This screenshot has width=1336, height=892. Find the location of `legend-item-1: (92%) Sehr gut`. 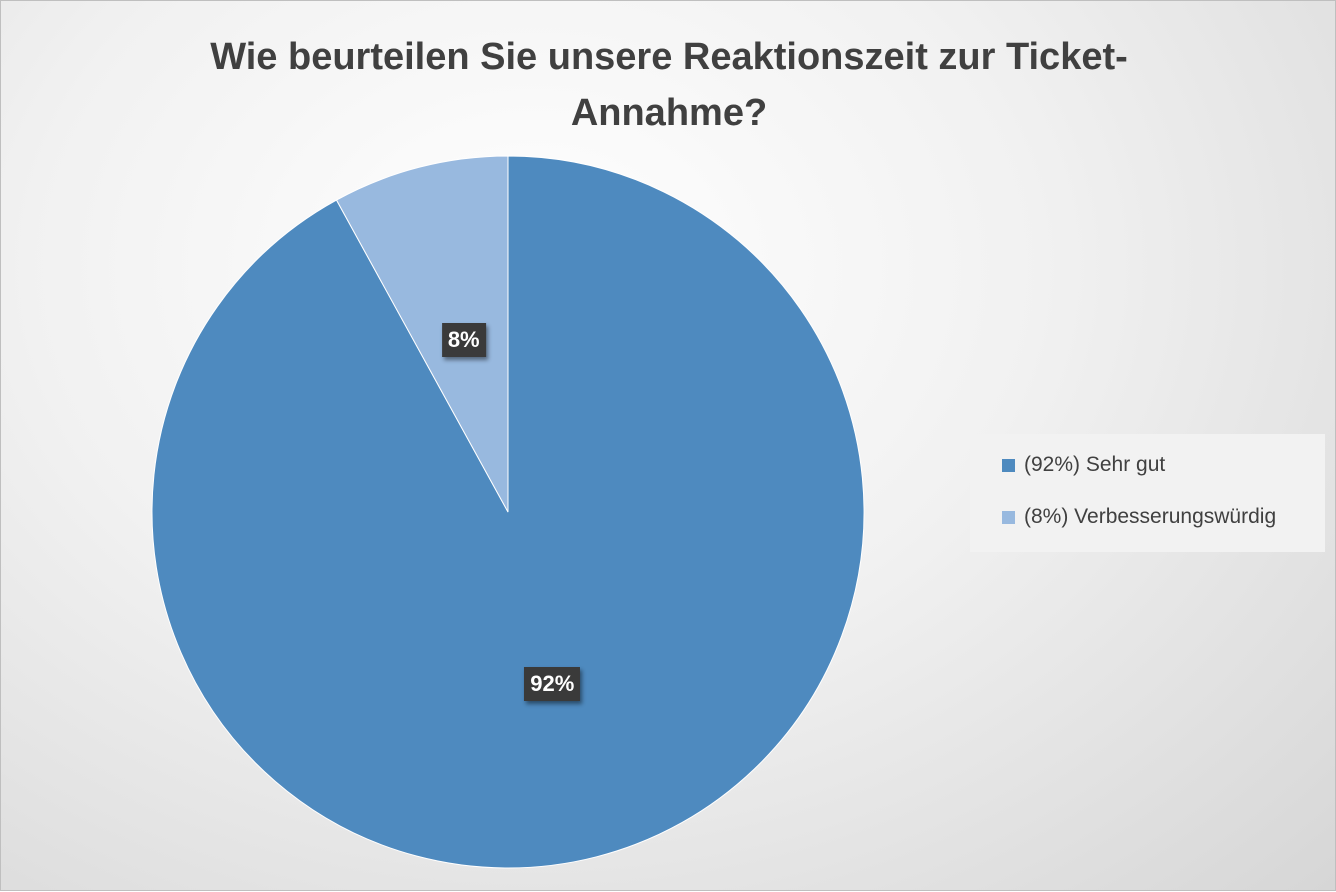

legend-item-1: (92%) Sehr gut is located at coordinates (1163, 465).